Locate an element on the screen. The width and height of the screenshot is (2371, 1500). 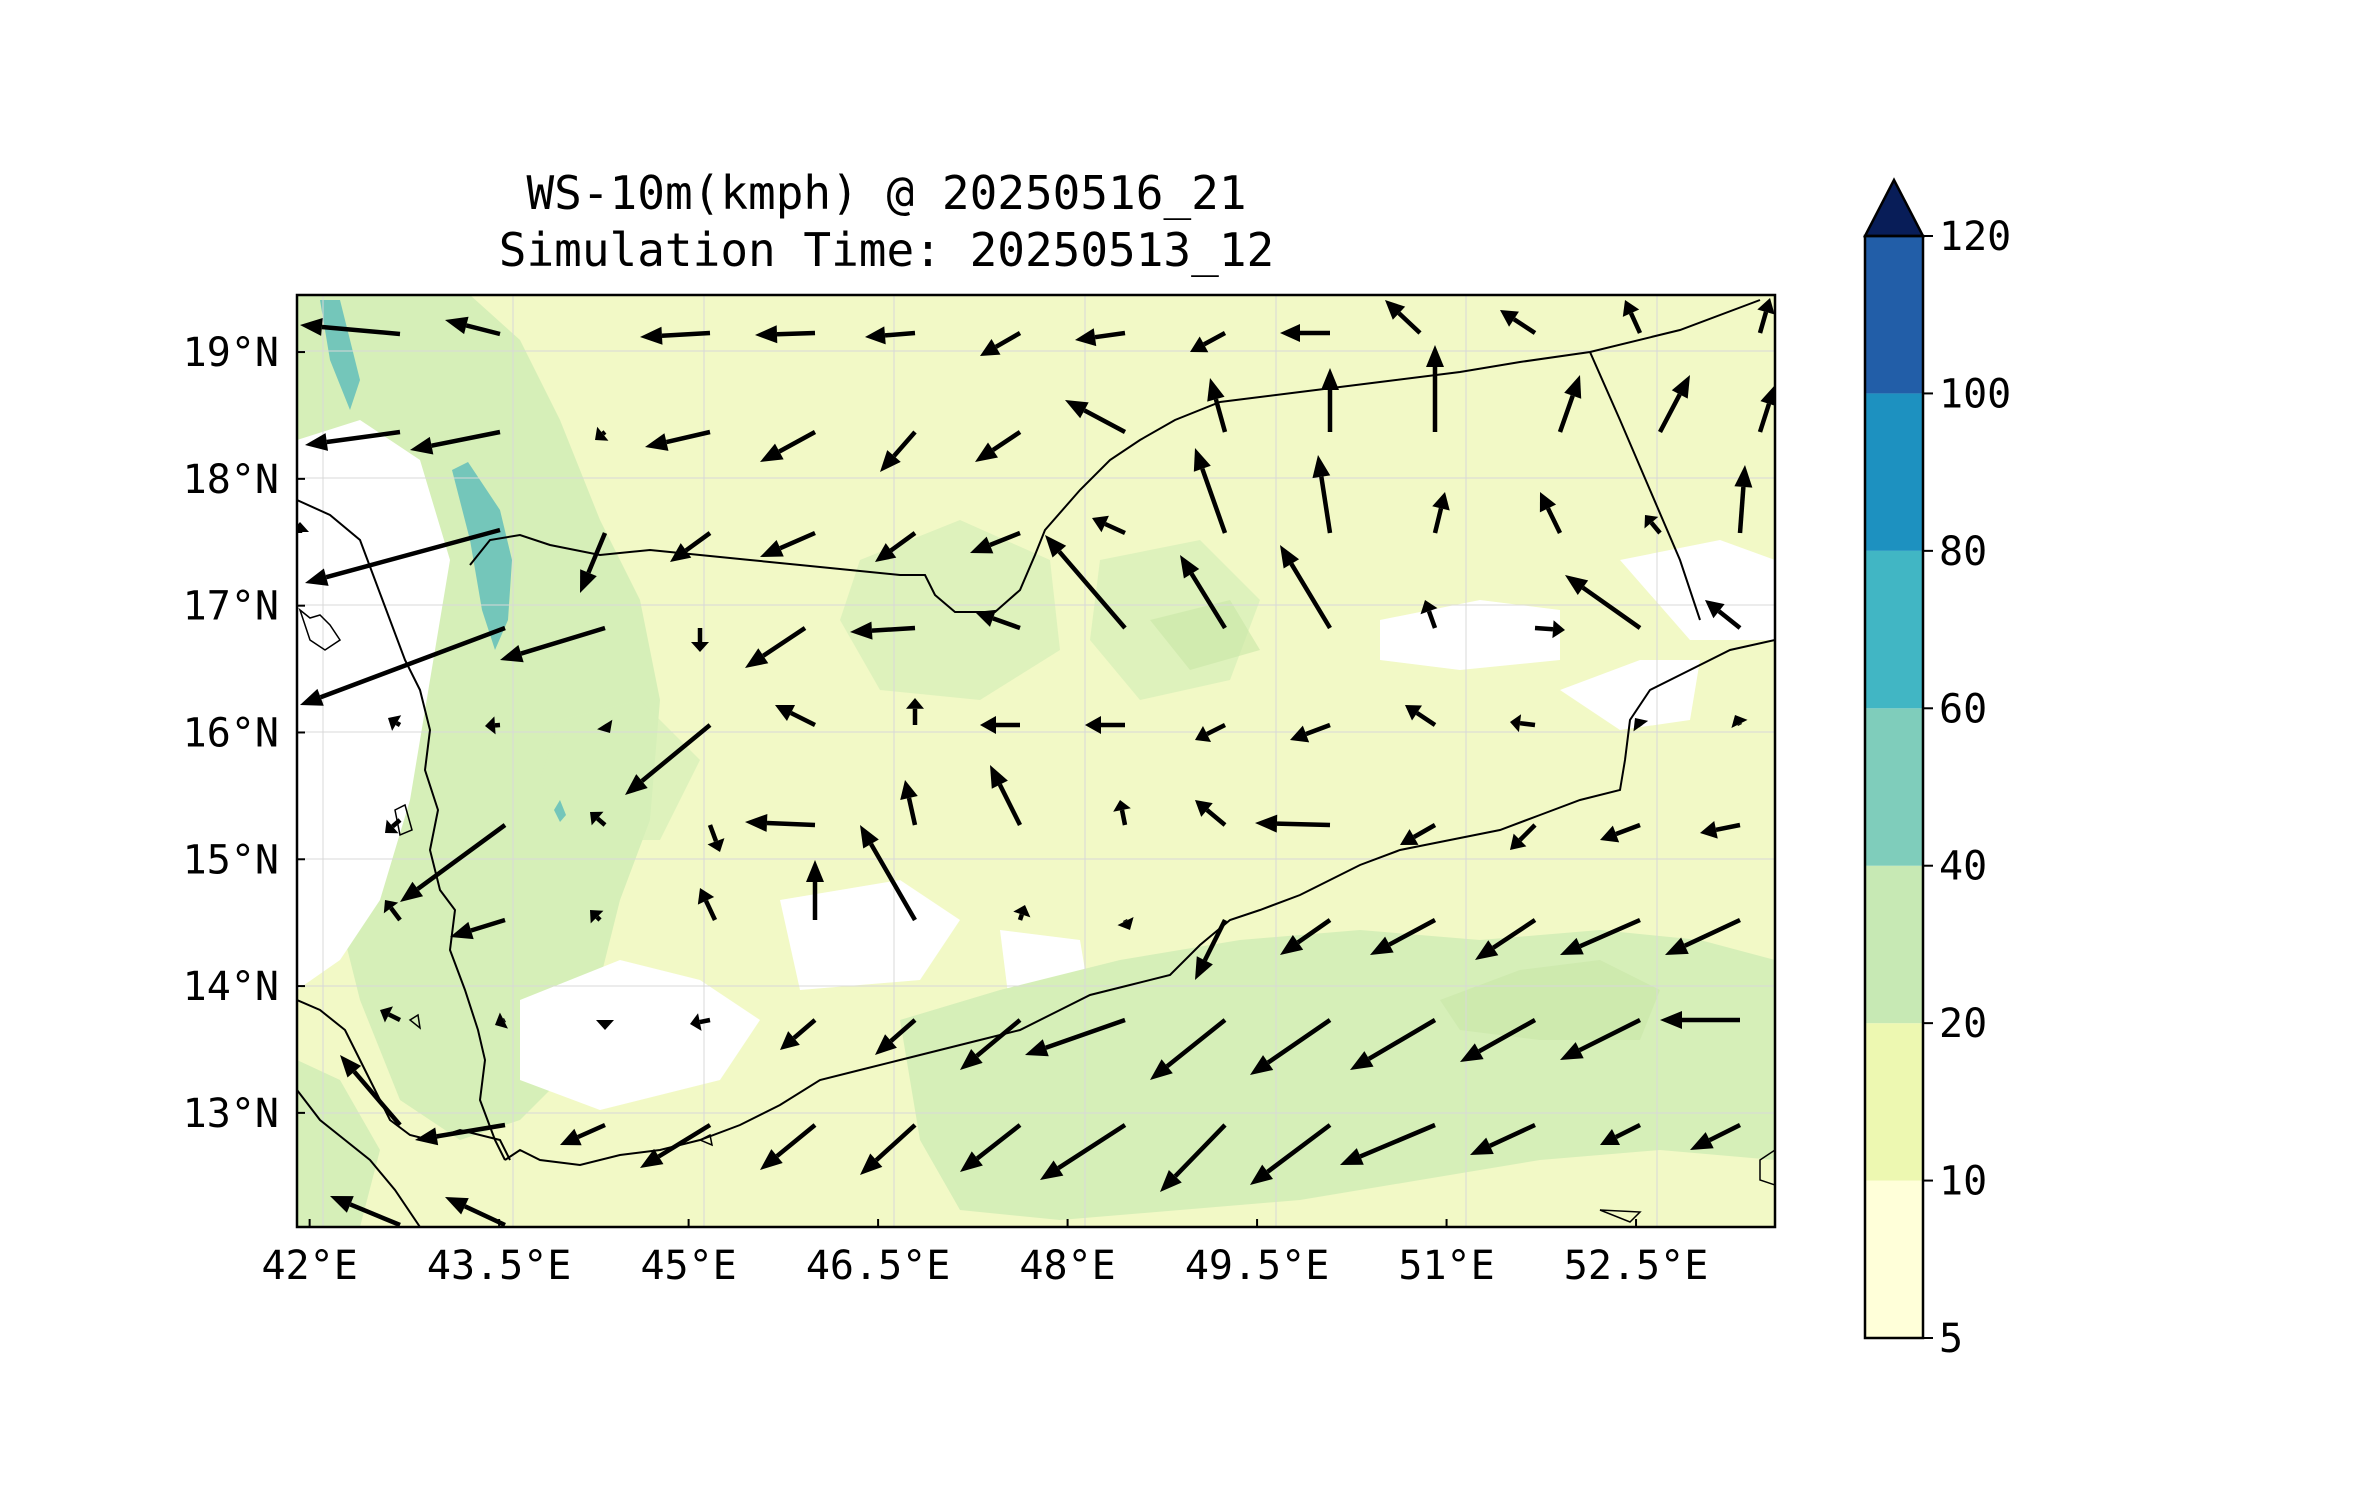
colorbar-tick-label: 5 is located at coordinates (1951, 1339).